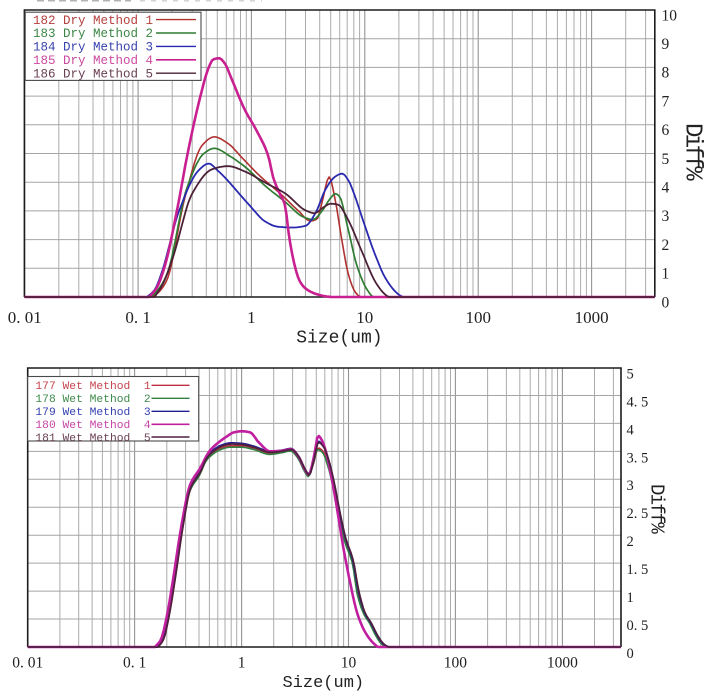 The width and height of the screenshot is (714, 700). I want to click on svg-text: 179 Wet Method 3, so click(92, 413).